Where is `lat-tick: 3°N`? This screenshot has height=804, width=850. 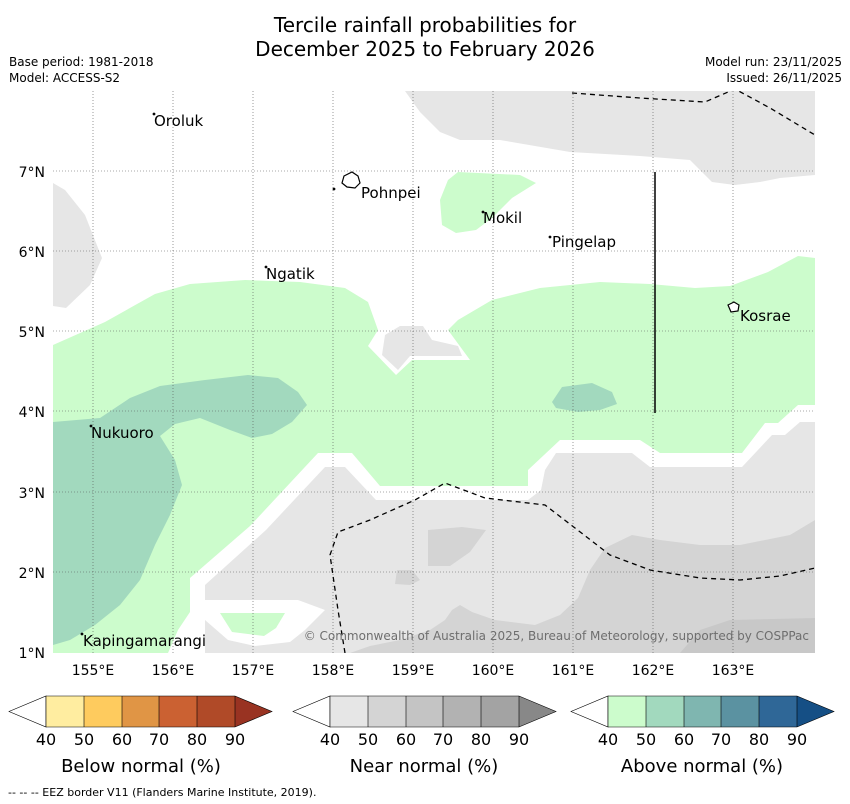 lat-tick: 3°N is located at coordinates (32, 494).